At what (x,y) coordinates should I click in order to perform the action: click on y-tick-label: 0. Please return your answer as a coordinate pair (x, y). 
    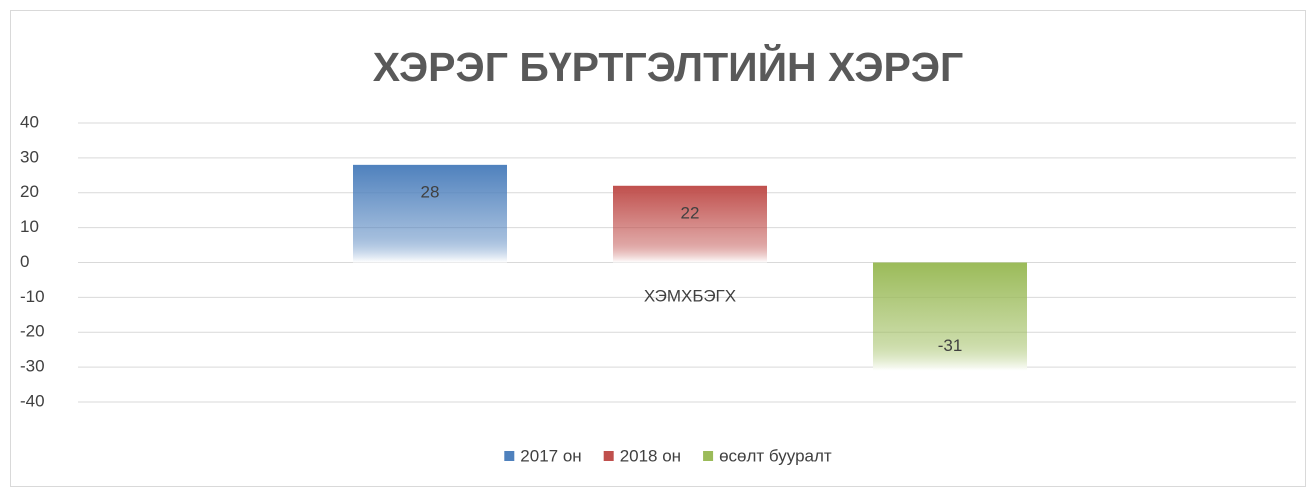
    Looking at the image, I should click on (24, 261).